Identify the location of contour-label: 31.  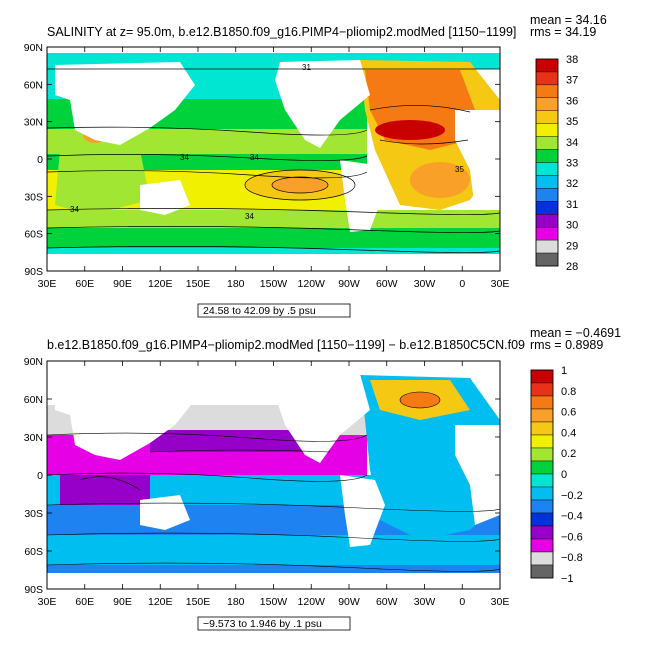
(306, 67).